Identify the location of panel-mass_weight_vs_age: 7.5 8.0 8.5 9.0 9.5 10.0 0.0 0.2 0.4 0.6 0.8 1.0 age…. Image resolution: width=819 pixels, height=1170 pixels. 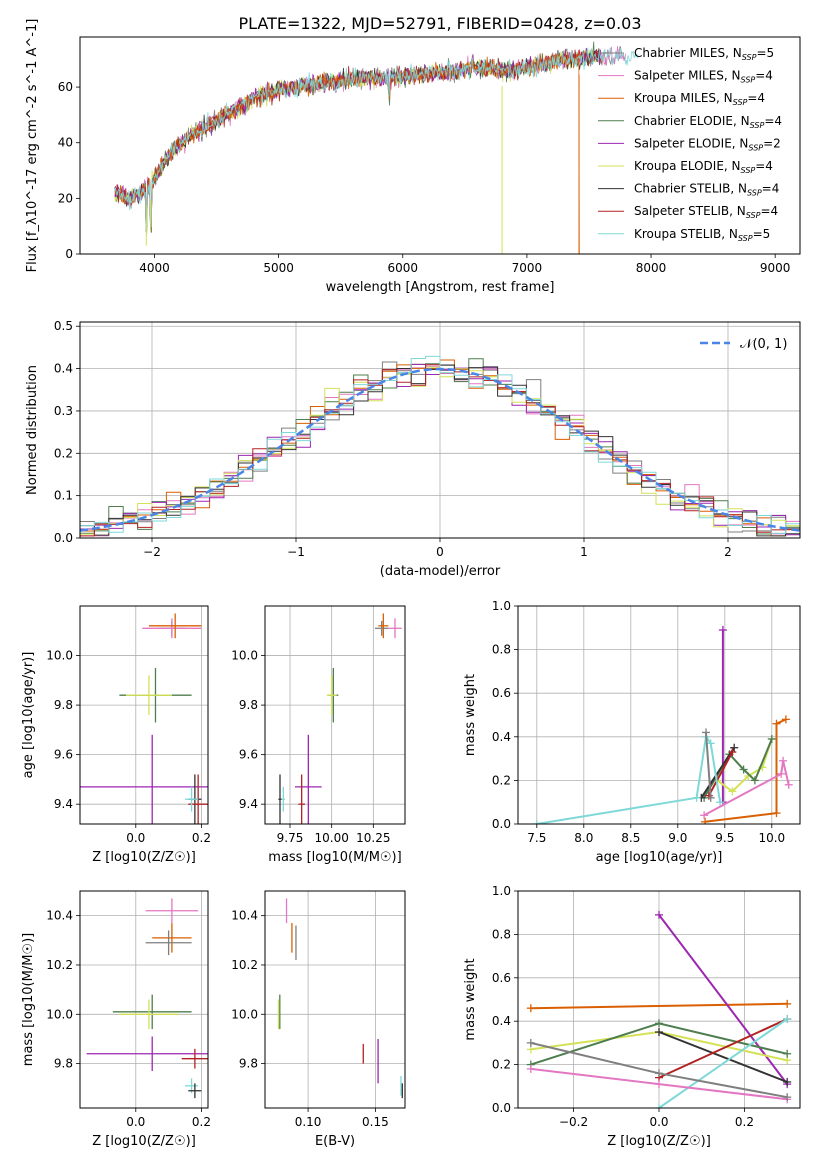
(632, 732).